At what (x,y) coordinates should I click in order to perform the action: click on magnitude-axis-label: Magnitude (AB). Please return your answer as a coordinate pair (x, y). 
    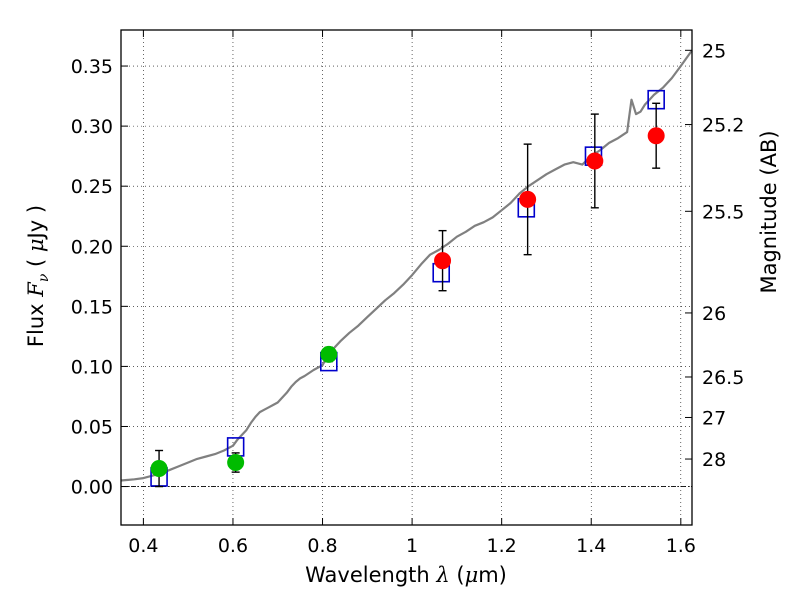
    Looking at the image, I should click on (769, 211).